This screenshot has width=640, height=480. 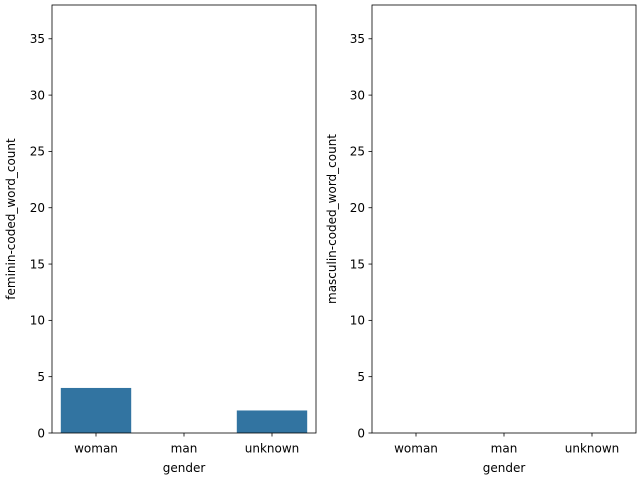 What do you see at coordinates (37, 95) in the screenshot?
I see `y-tick-label-feminin-30: 30` at bounding box center [37, 95].